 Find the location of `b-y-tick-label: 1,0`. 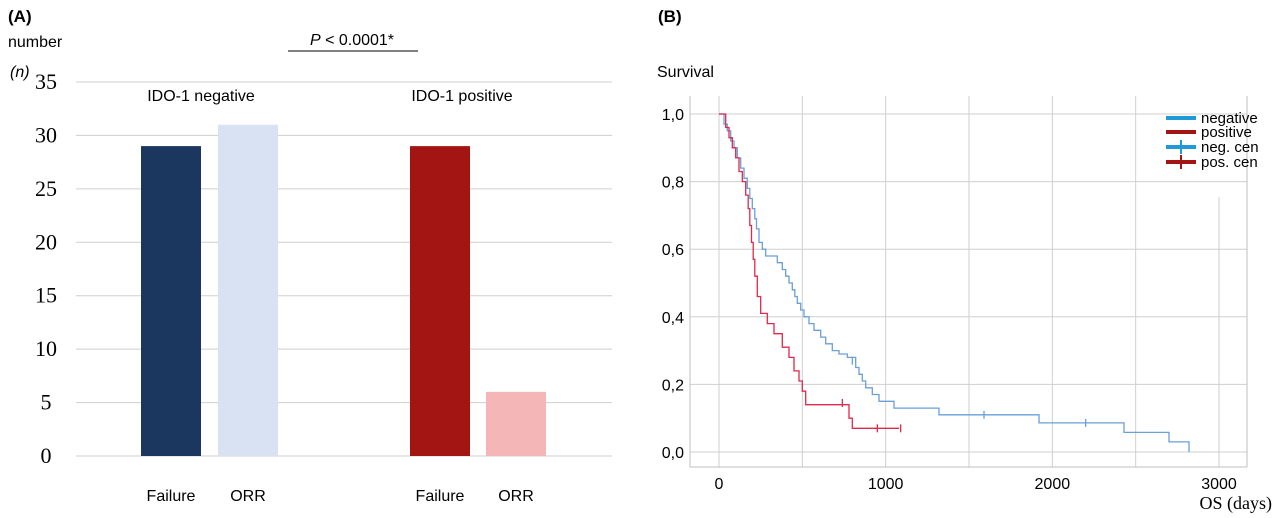

b-y-tick-label: 1,0 is located at coordinates (673, 115).